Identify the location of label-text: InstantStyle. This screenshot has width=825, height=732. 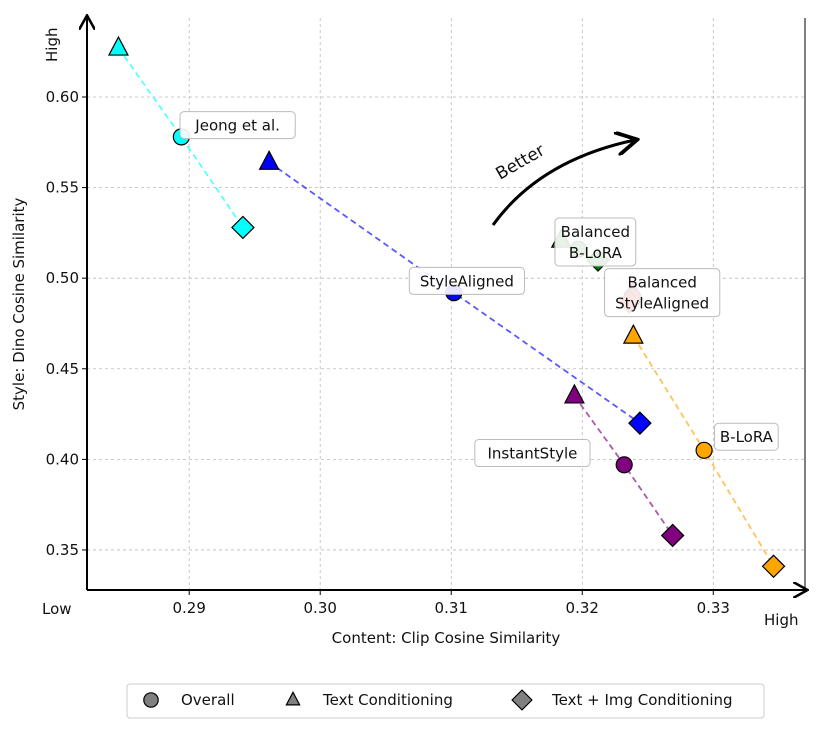
(532, 454).